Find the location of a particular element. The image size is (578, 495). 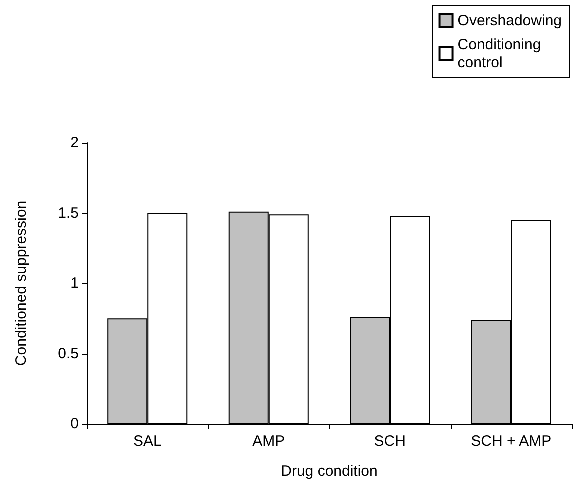

y-tick-label: 1 is located at coordinates (74, 283).